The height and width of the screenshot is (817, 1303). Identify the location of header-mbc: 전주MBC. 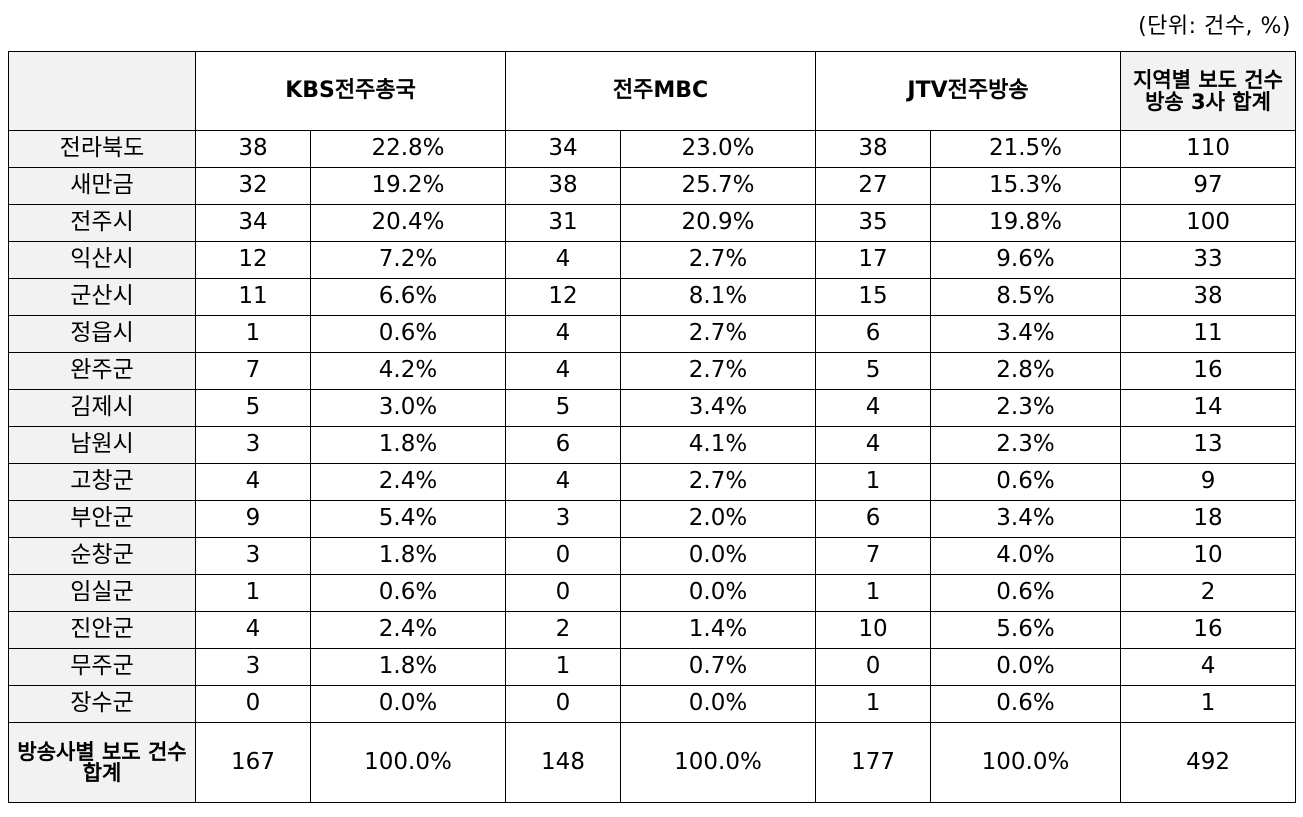
(660, 91).